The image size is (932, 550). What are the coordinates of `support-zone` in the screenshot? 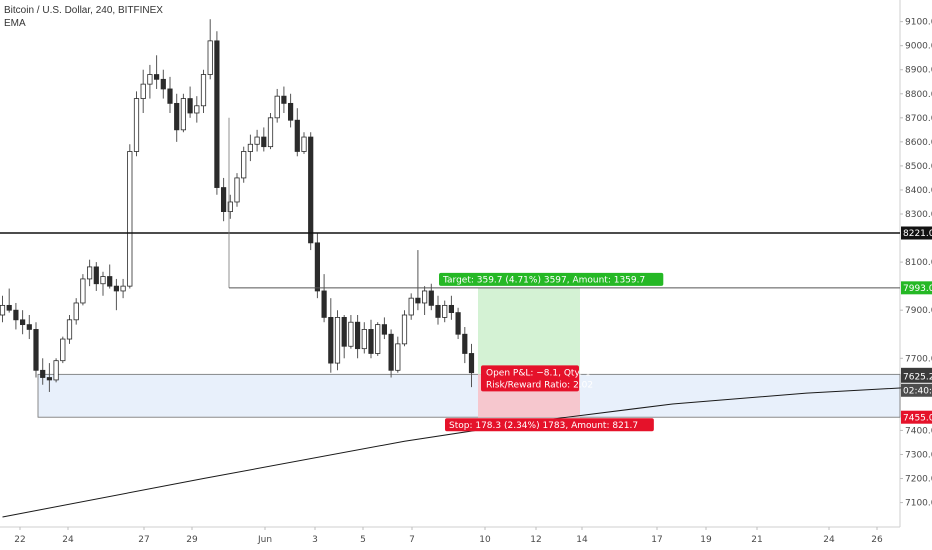 It's located at (469, 395).